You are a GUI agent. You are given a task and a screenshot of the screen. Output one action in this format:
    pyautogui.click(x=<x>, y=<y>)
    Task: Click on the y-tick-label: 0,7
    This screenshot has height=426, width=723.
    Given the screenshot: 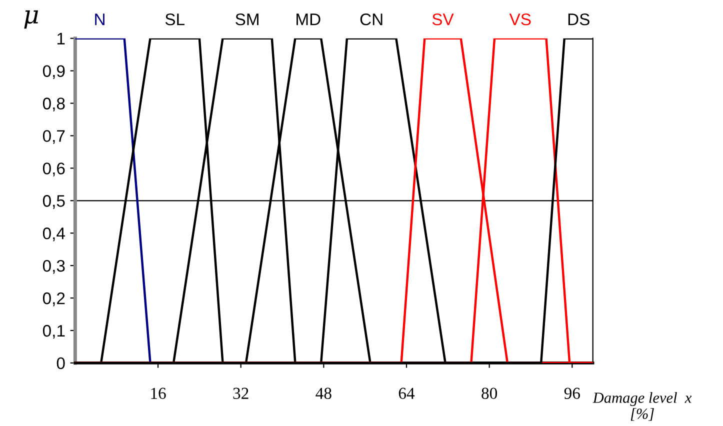 What is the action you would take?
    pyautogui.click(x=53, y=137)
    